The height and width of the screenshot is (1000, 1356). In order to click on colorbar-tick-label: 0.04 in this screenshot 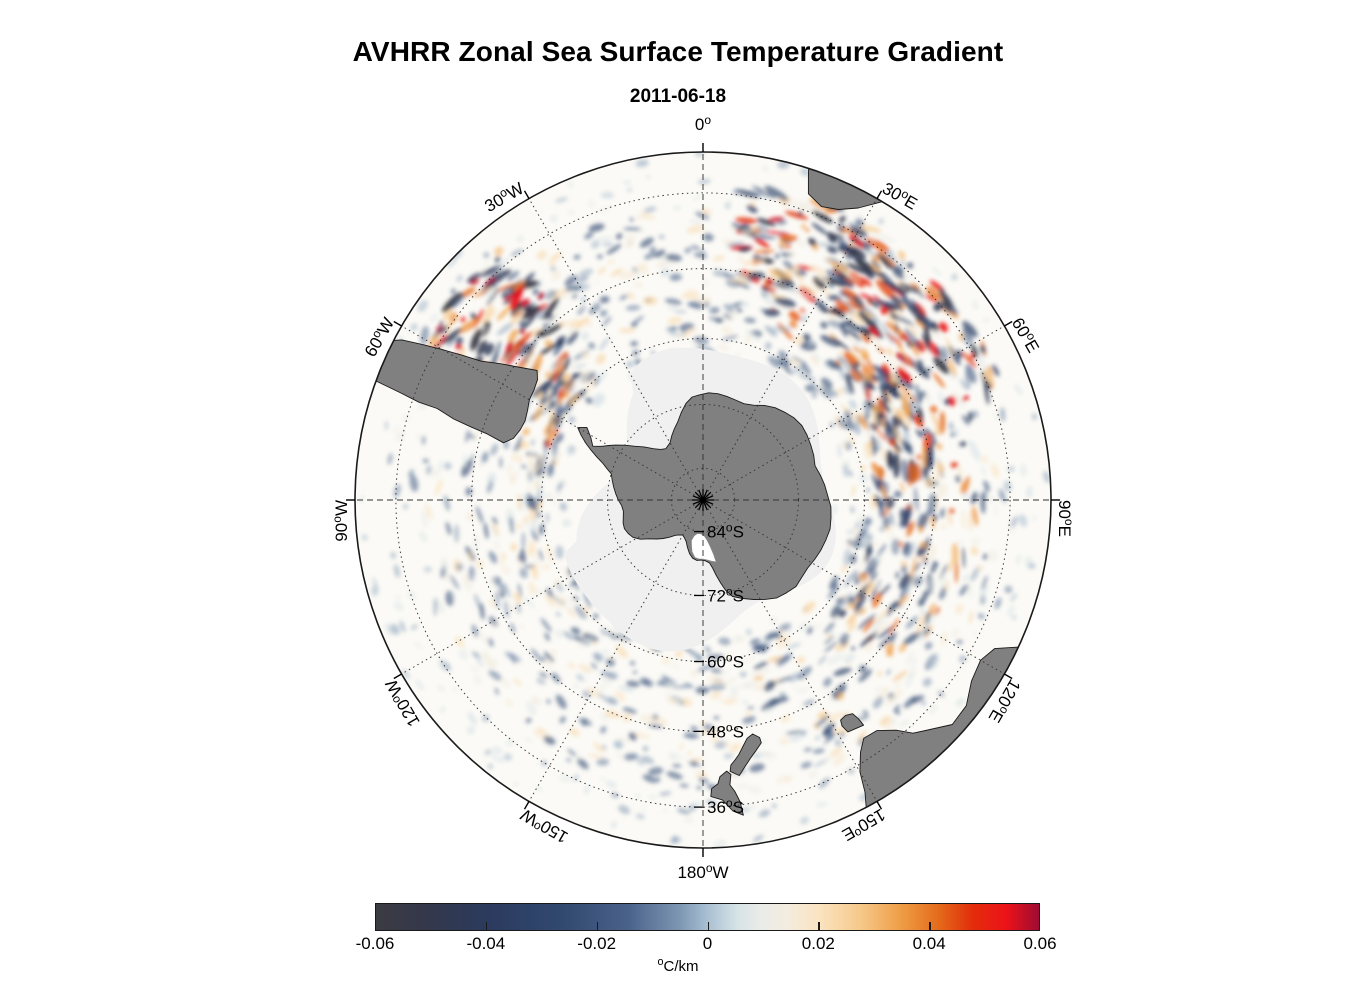, I will do `click(929, 943)`.